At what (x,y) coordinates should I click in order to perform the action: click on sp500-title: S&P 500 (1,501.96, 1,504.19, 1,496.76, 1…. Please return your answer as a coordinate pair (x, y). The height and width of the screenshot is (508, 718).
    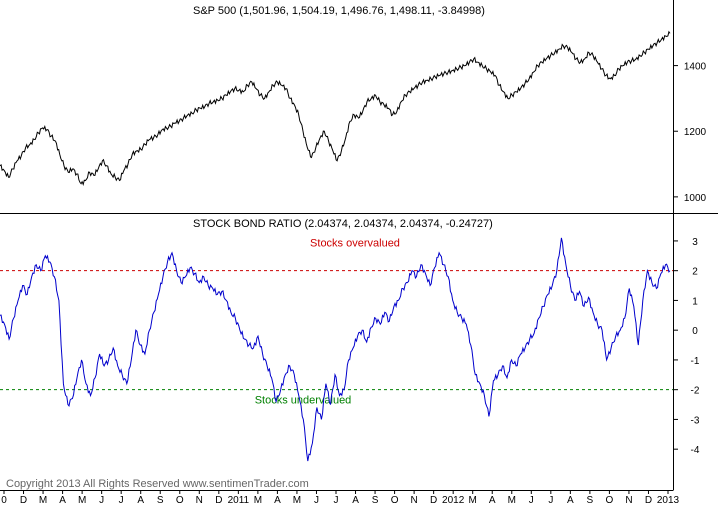
    Looking at the image, I should click on (339, 11).